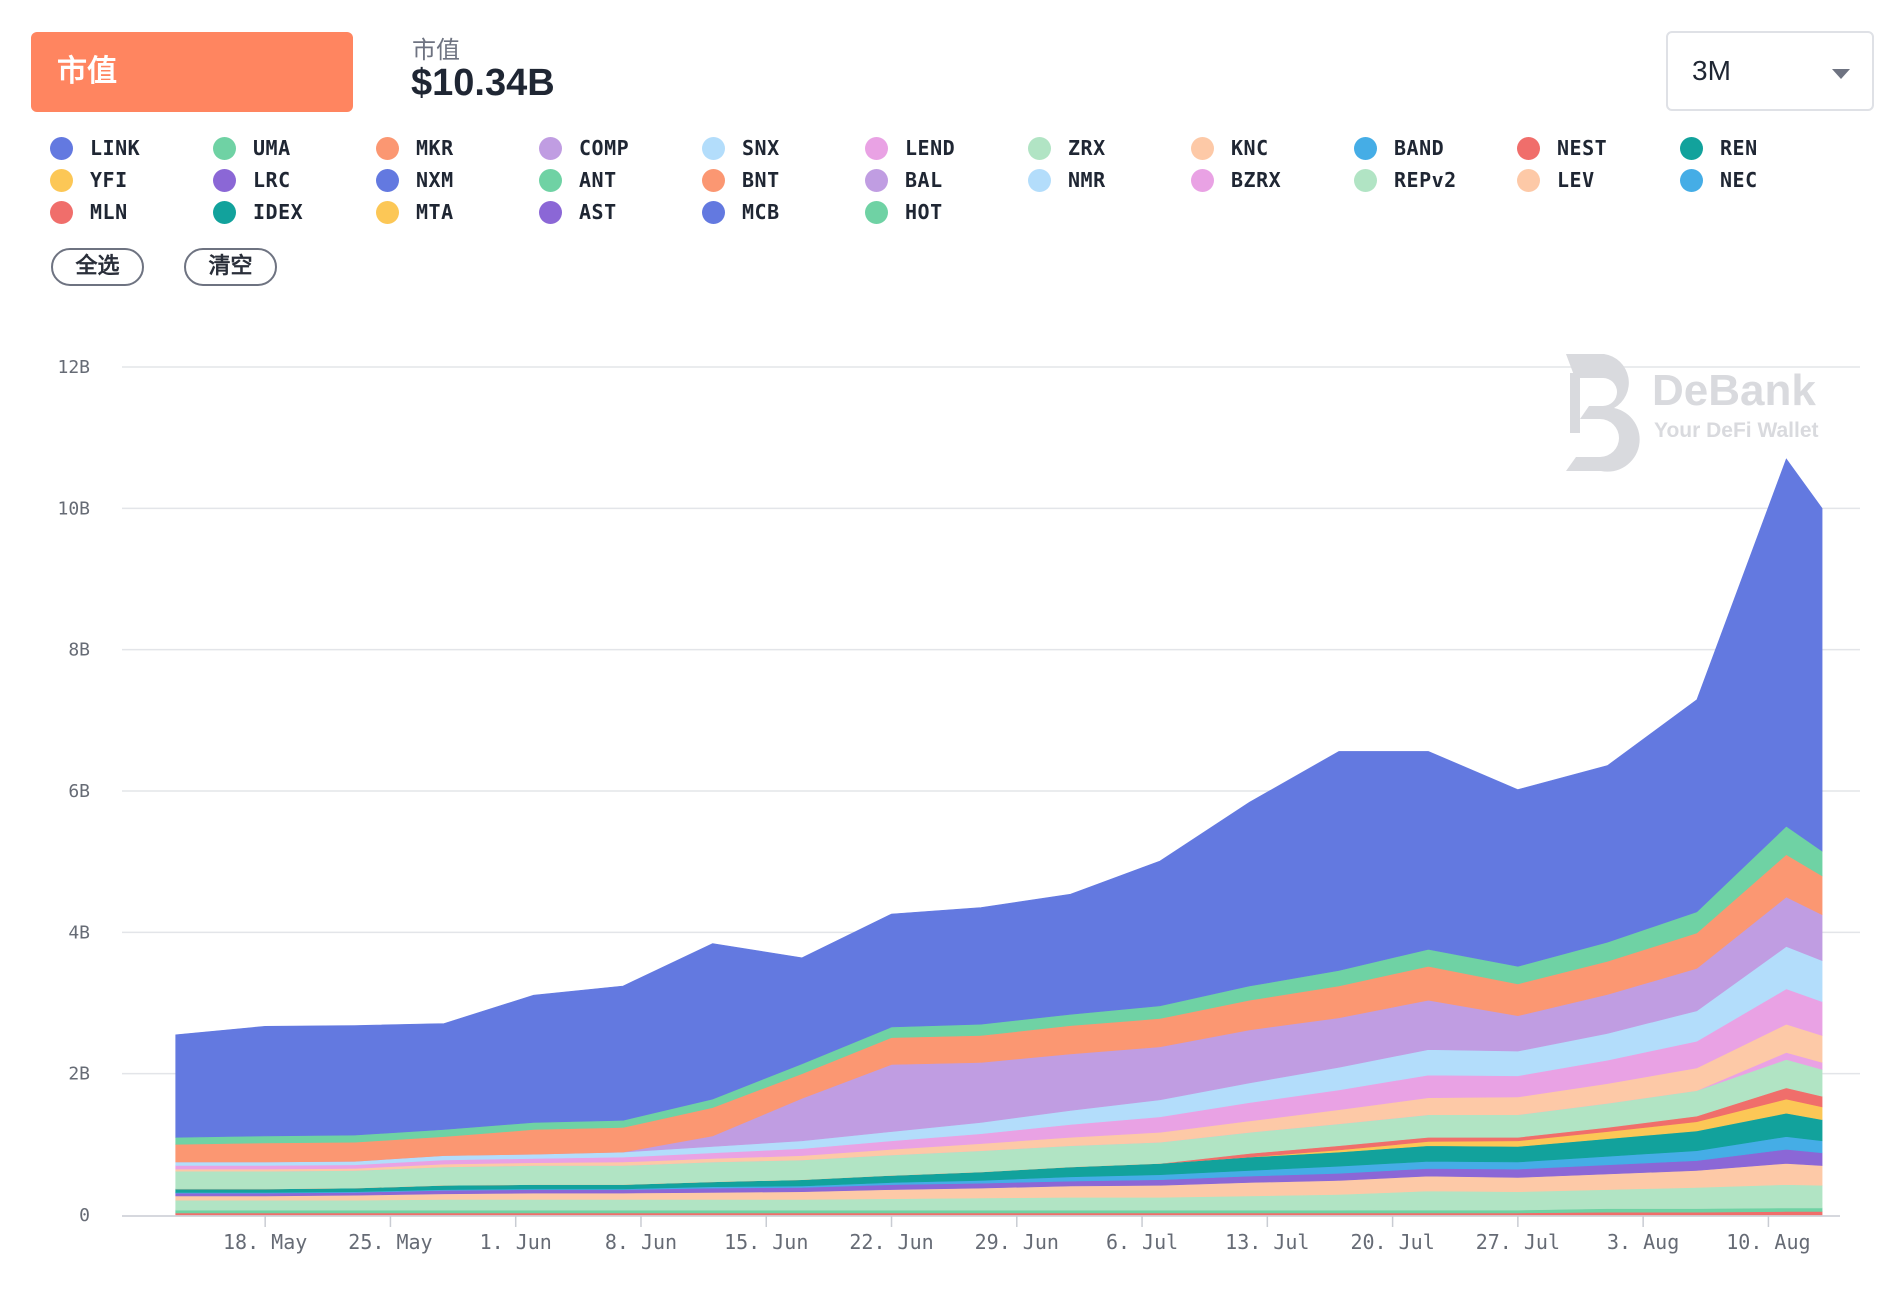 This screenshot has width=1892, height=1291. What do you see at coordinates (741, 212) in the screenshot?
I see `legend-item-mcb: MCB` at bounding box center [741, 212].